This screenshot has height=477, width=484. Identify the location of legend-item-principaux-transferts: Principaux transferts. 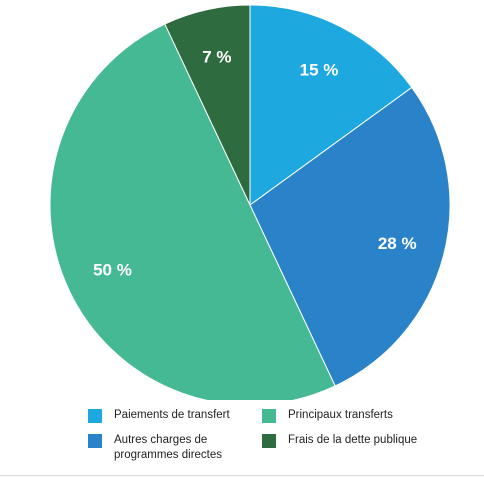
(355, 415).